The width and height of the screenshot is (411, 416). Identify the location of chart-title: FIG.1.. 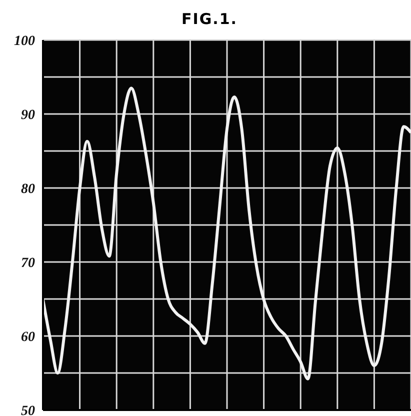
(209, 19).